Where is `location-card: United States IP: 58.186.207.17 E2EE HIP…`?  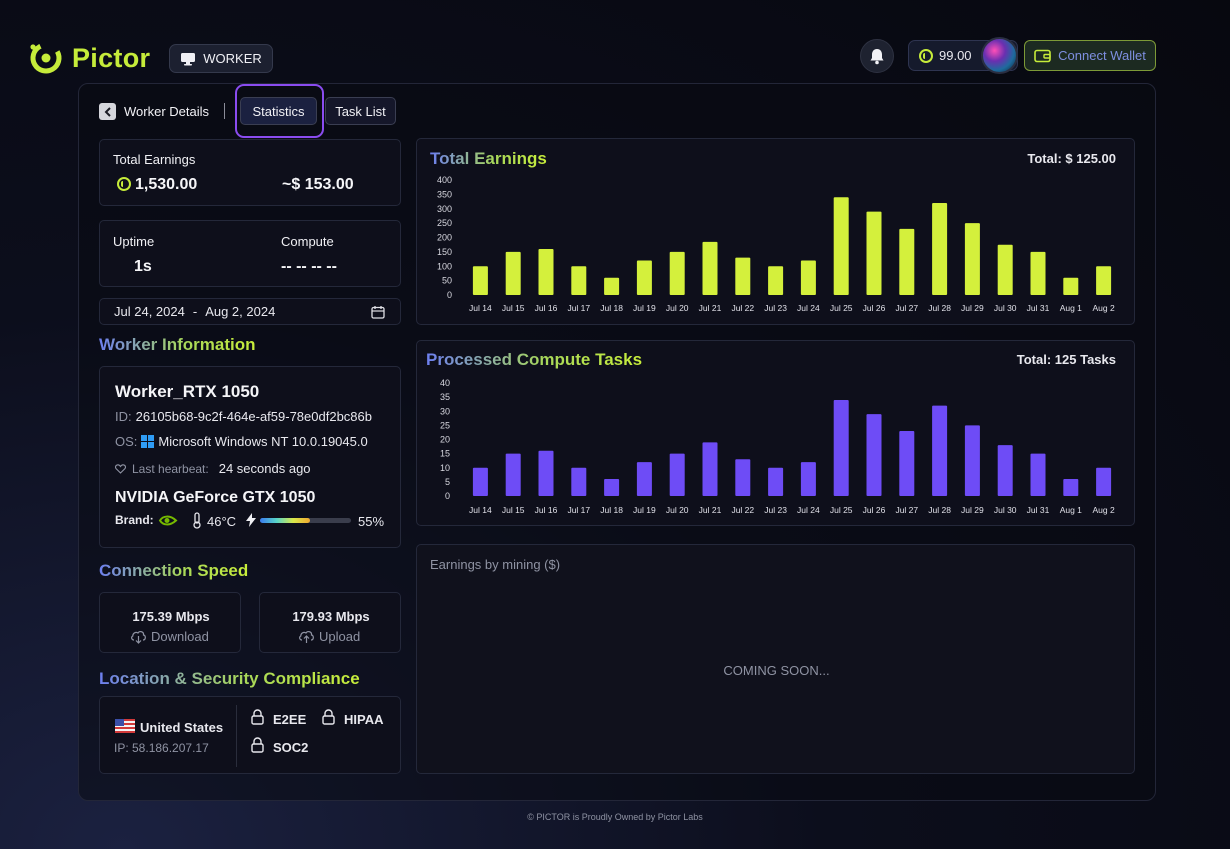 location-card: United States IP: 58.186.207.17 E2EE HIP… is located at coordinates (250, 735).